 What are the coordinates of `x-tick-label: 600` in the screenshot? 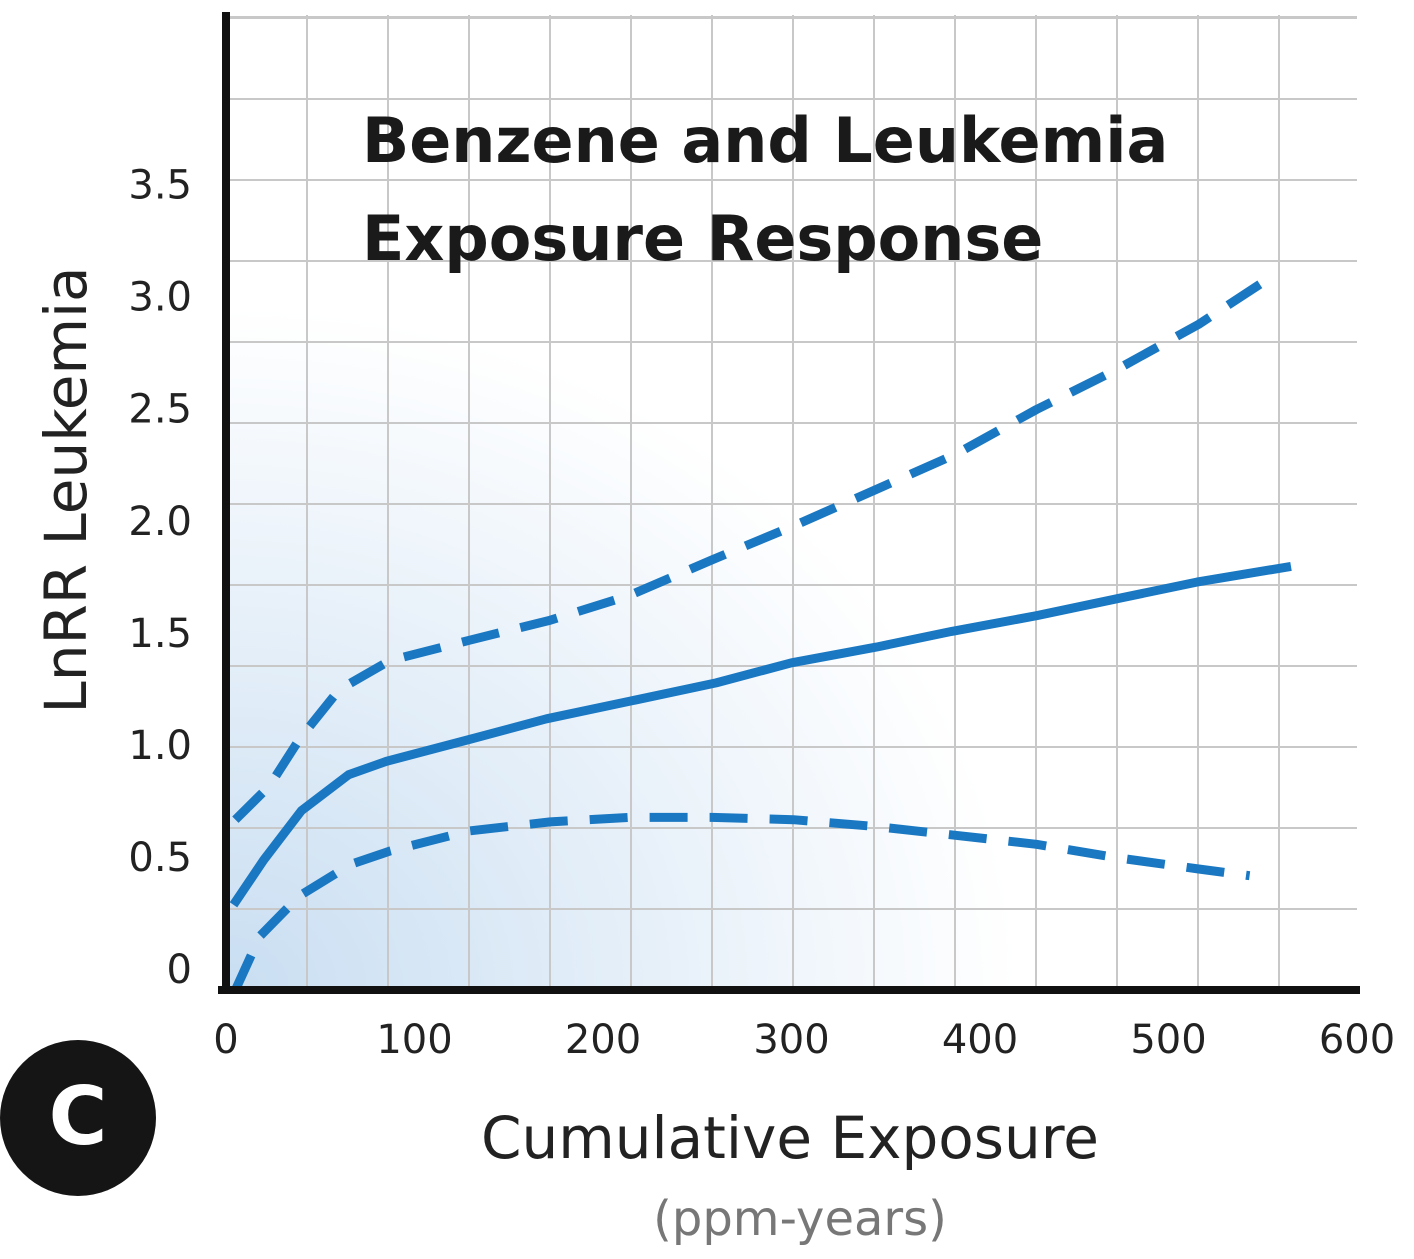 It's located at (1357, 1040).